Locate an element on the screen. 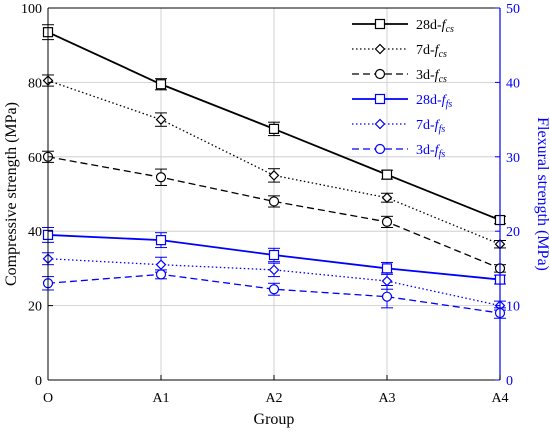  legend-label: 28d-ffs is located at coordinates (434, 101).